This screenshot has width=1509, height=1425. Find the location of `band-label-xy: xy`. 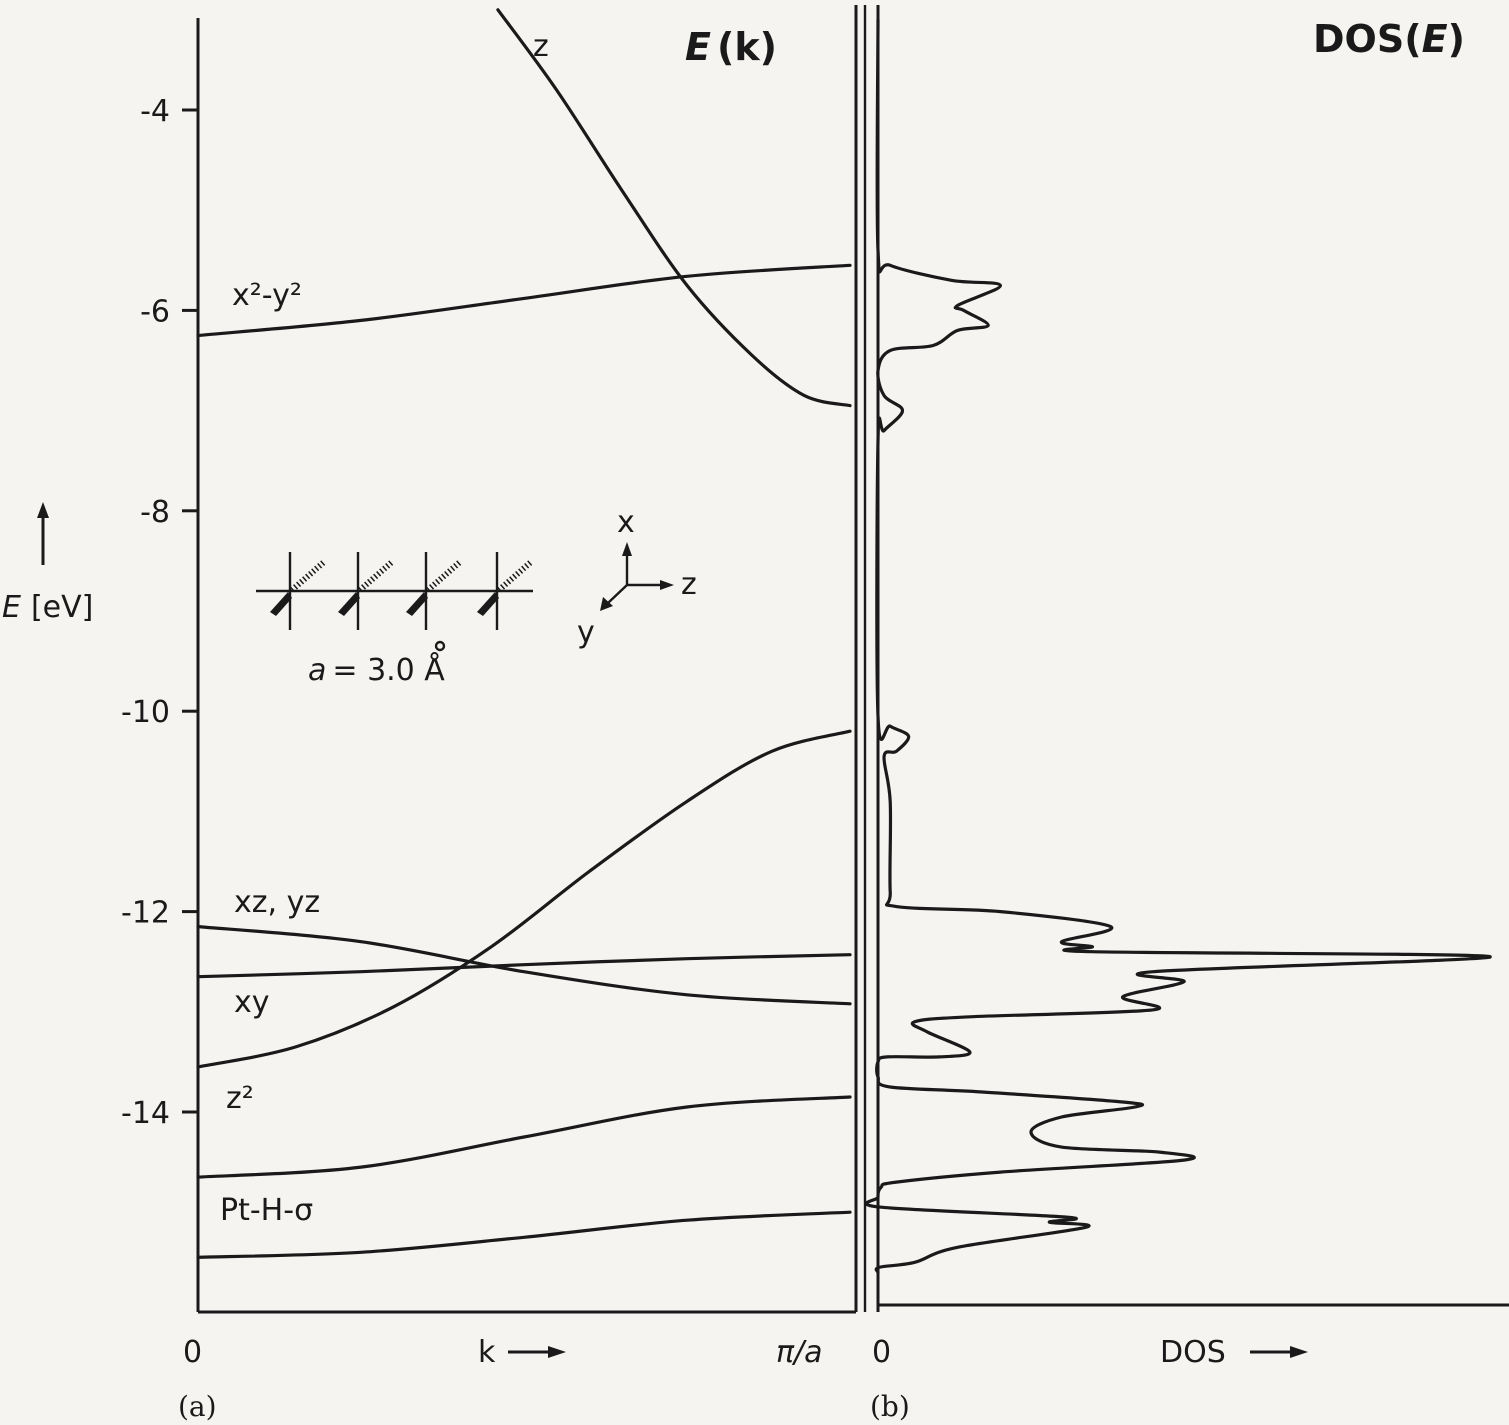

band-label-xy: xy is located at coordinates (252, 1002).